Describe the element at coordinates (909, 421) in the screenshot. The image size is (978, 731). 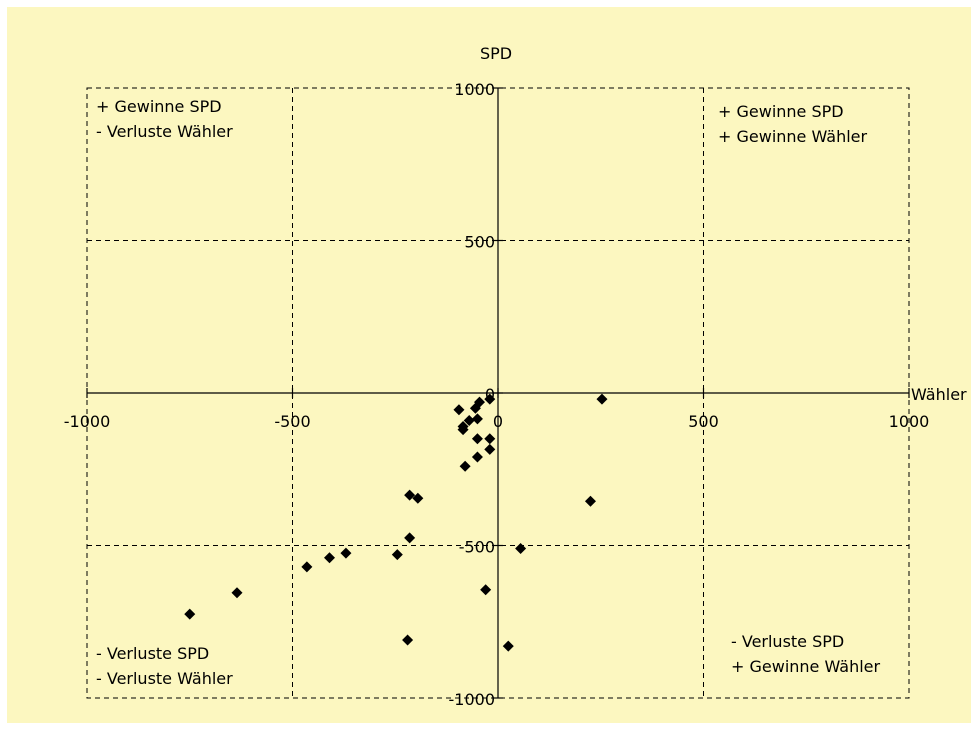
I see `x-tick-label-4: 1000` at that location.